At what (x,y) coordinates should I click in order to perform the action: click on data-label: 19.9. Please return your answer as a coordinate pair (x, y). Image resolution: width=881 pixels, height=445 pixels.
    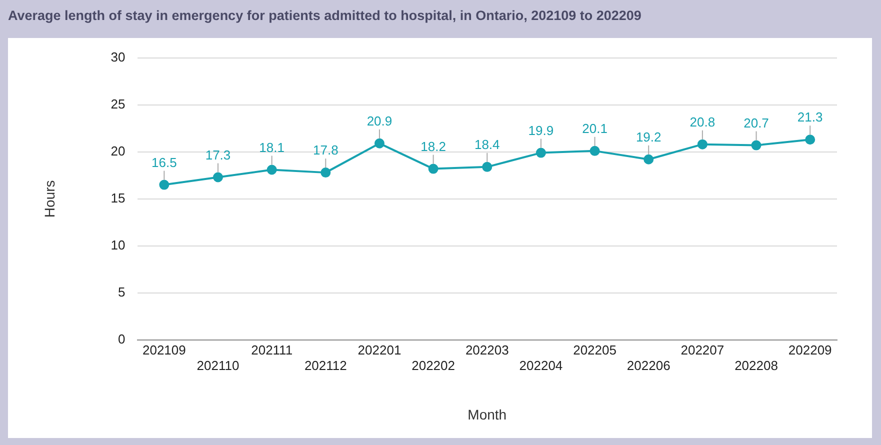
    Looking at the image, I should click on (541, 130).